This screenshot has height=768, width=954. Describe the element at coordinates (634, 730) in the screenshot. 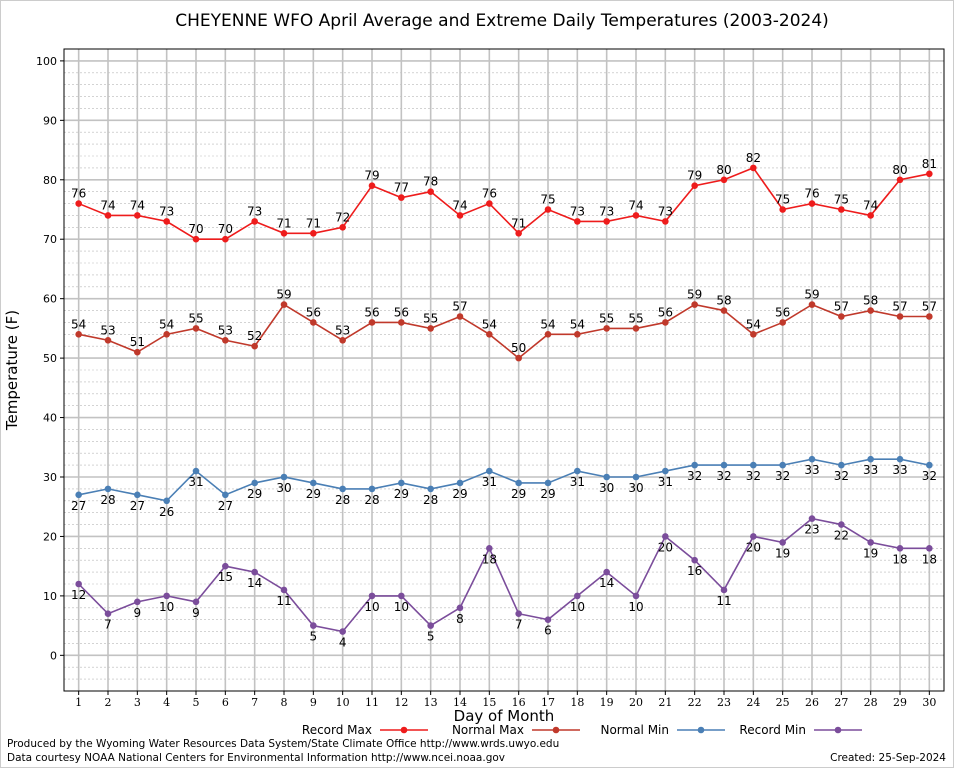

I see `legend-label: Normal Min` at that location.